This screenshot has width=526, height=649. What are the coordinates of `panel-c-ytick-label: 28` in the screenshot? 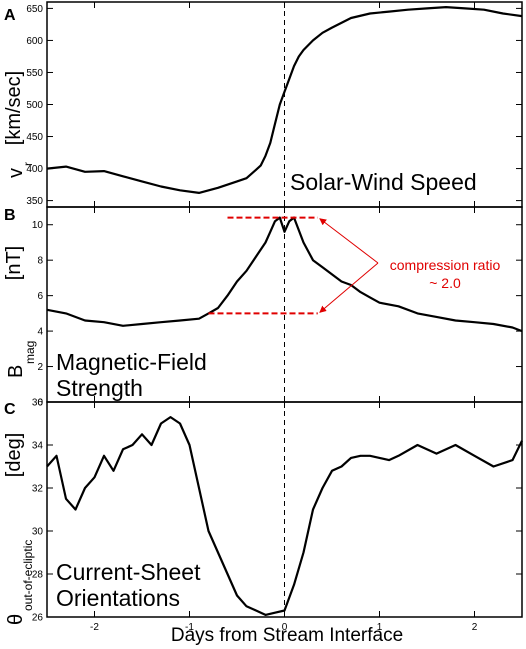 It's located at (38, 575).